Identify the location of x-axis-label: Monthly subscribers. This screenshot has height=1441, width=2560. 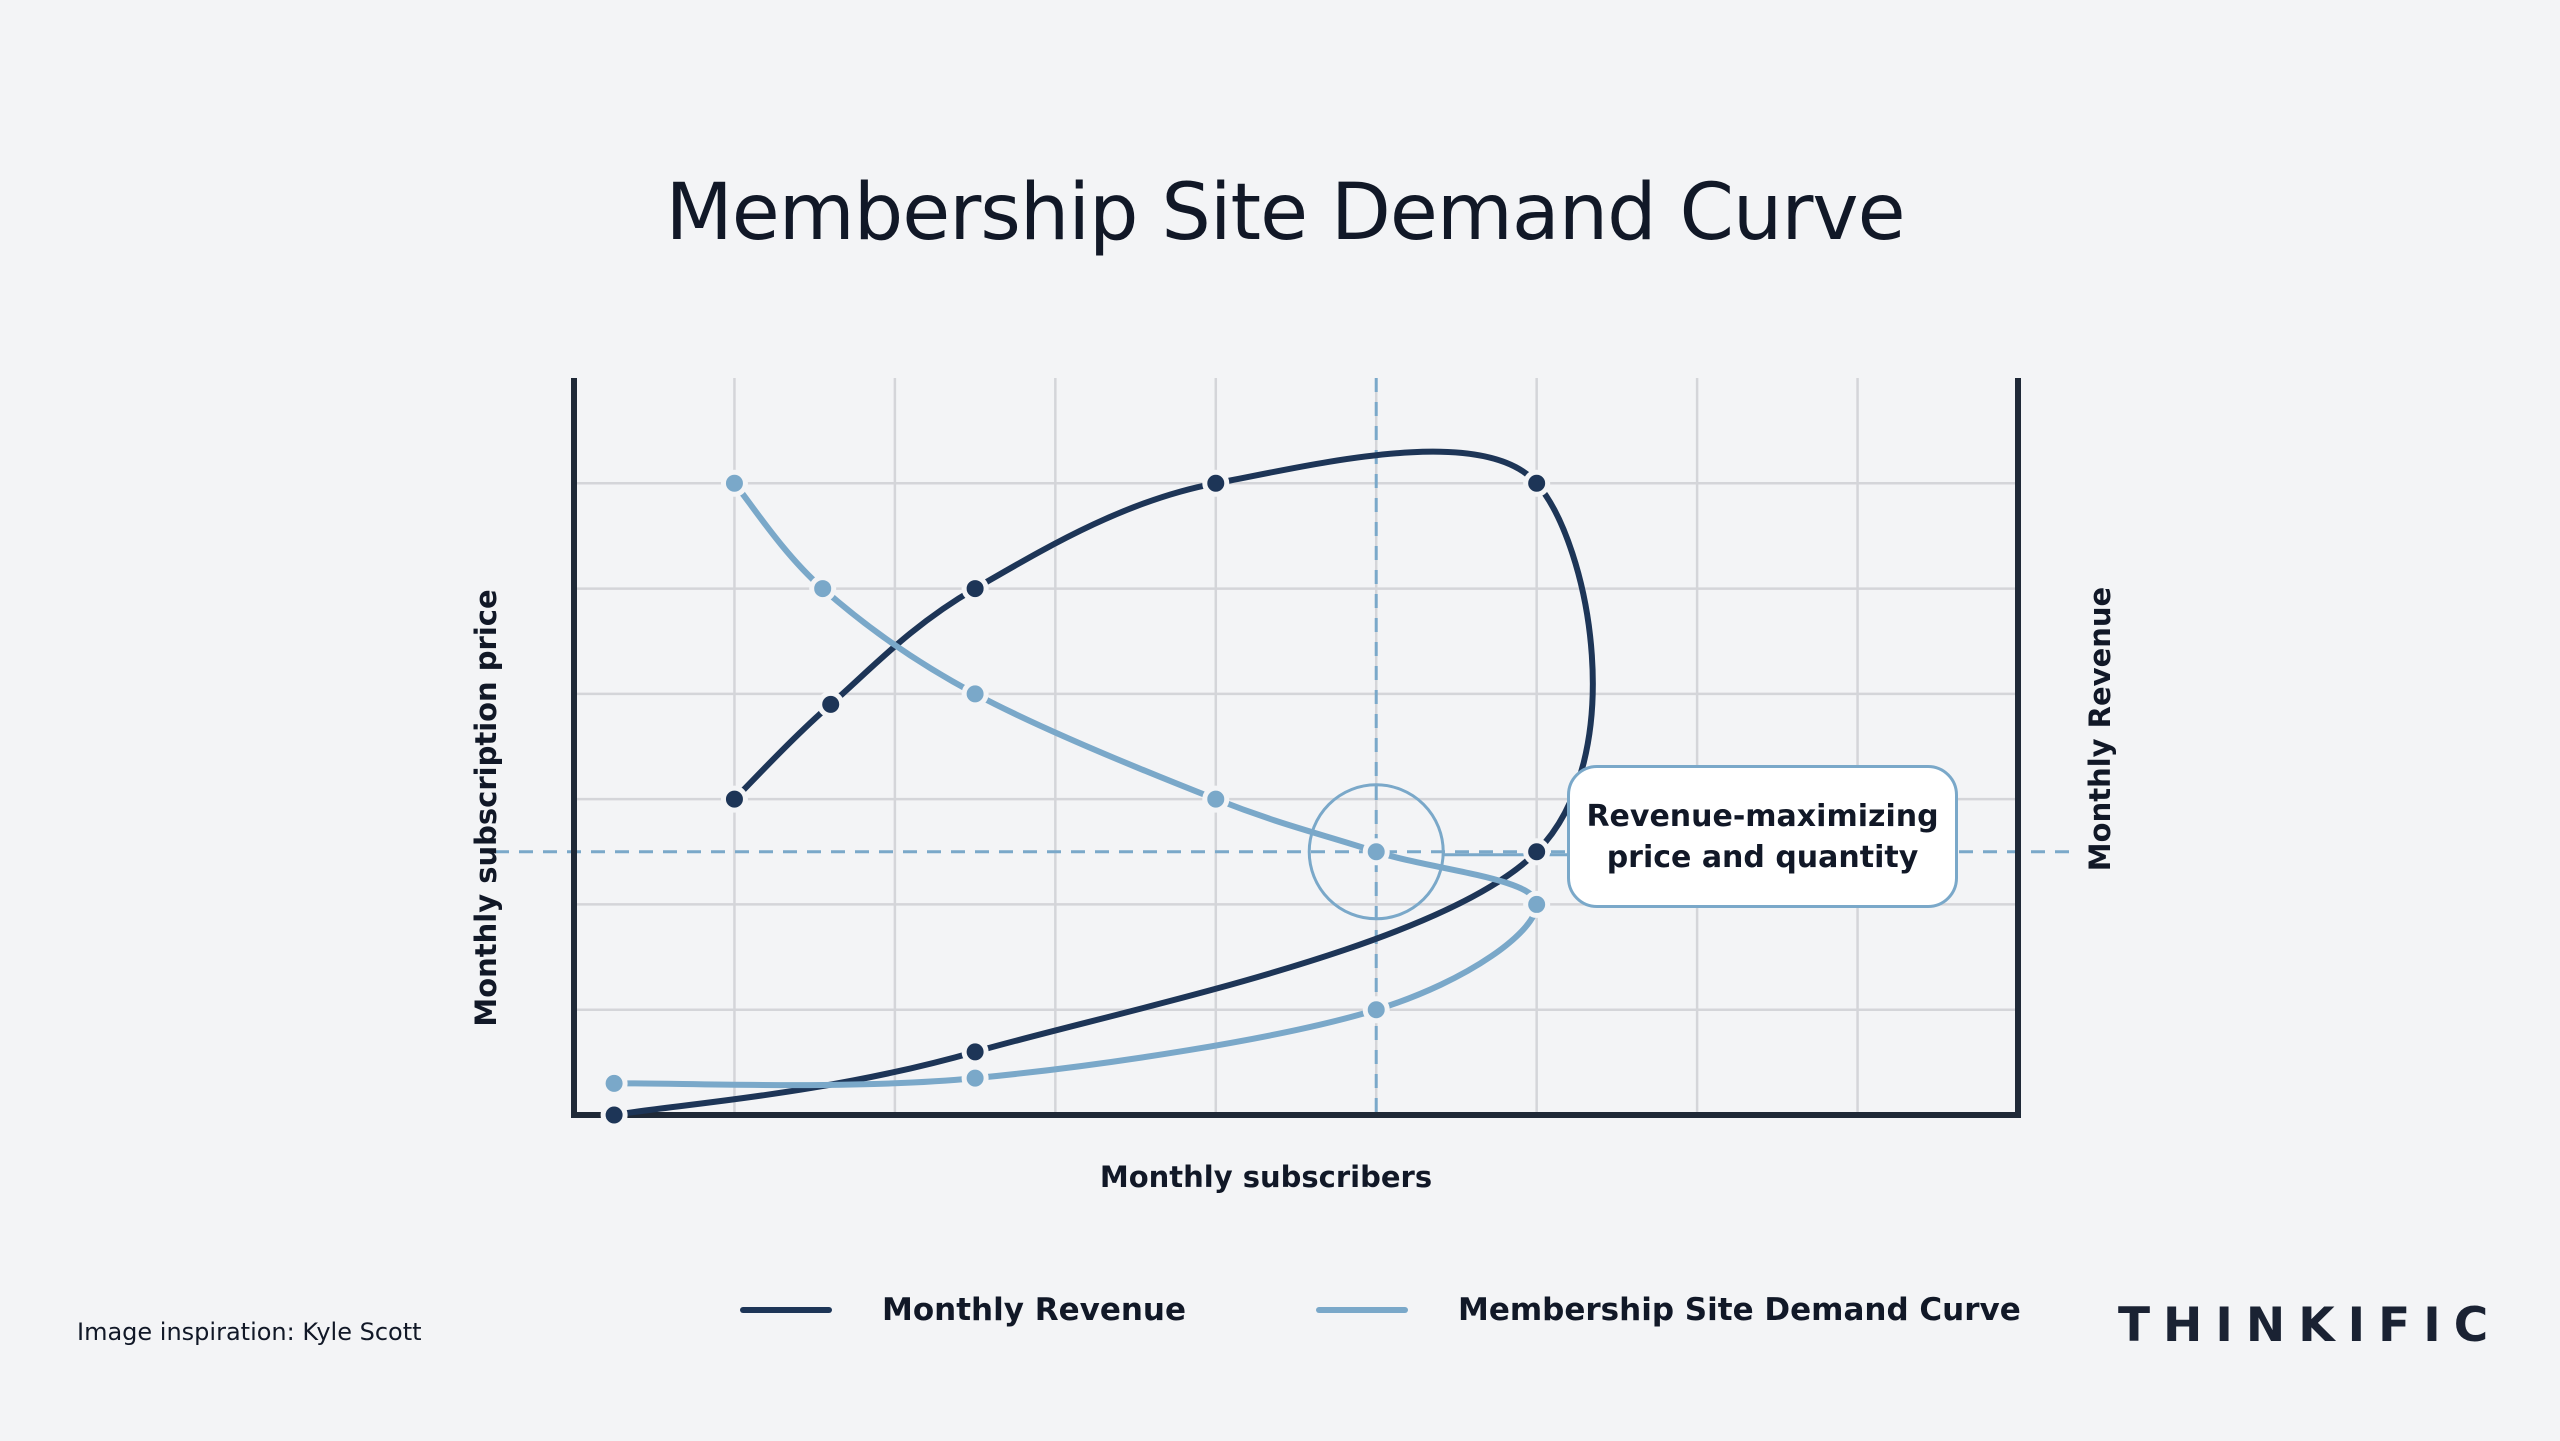
(1266, 1177).